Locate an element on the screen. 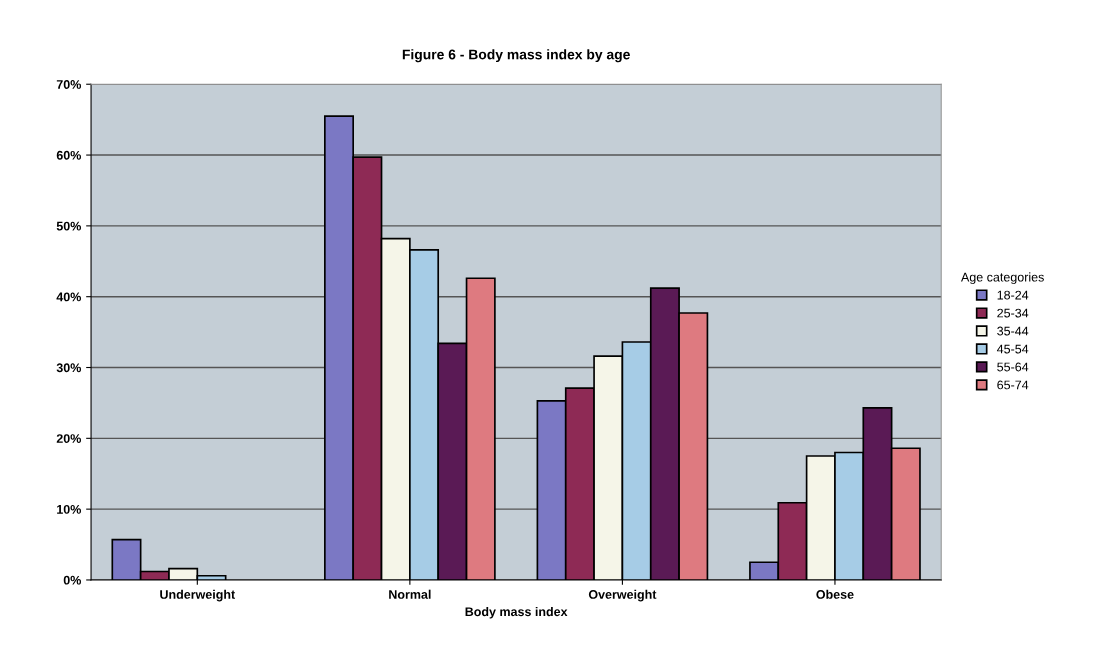 The width and height of the screenshot is (1097, 648). legend-title: Age categories is located at coordinates (1002, 278).